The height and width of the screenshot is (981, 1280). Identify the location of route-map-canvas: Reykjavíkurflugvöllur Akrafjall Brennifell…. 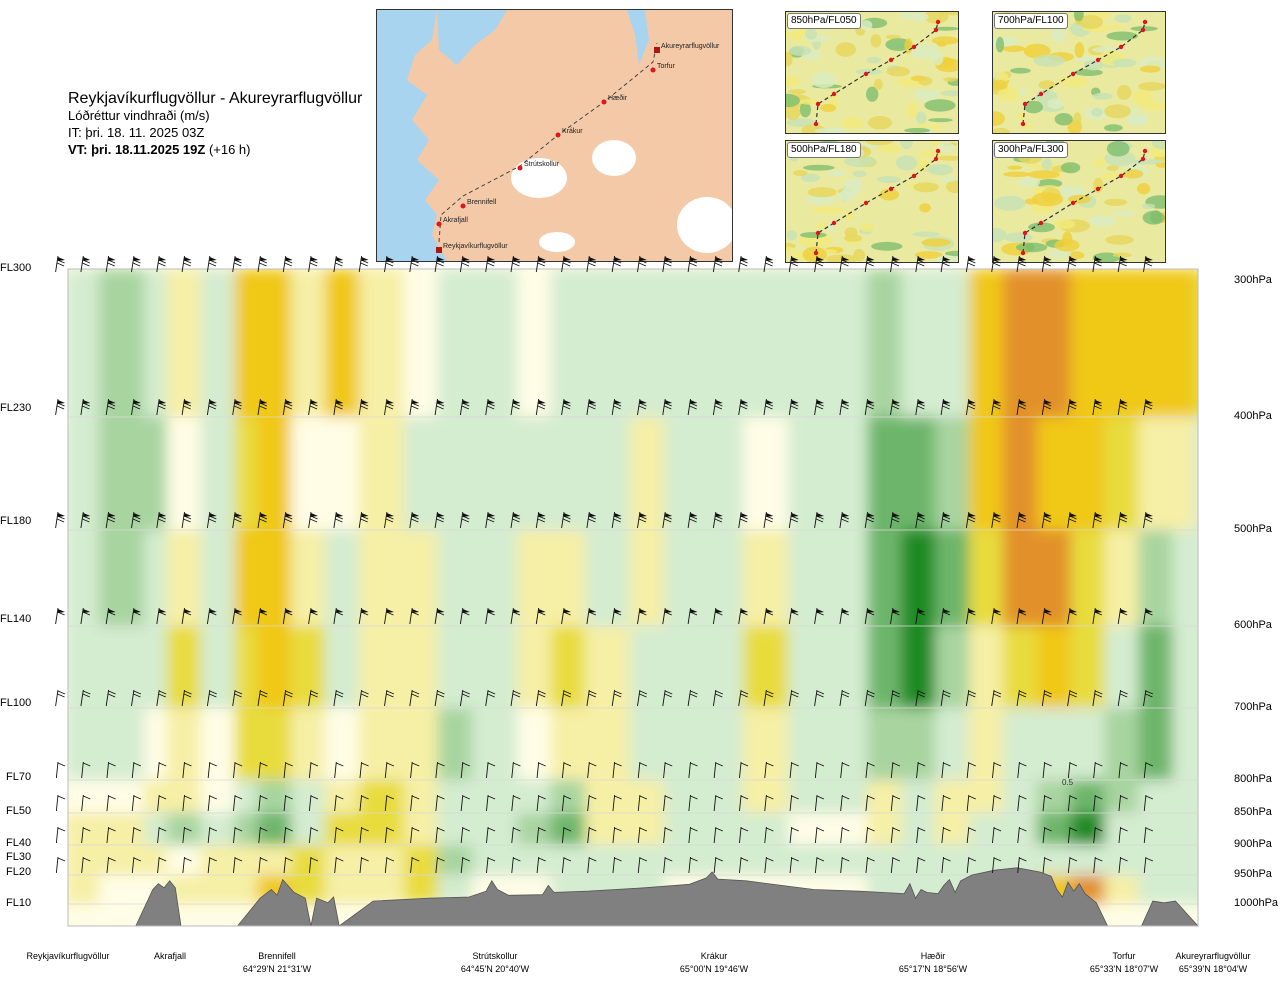
(554, 135).